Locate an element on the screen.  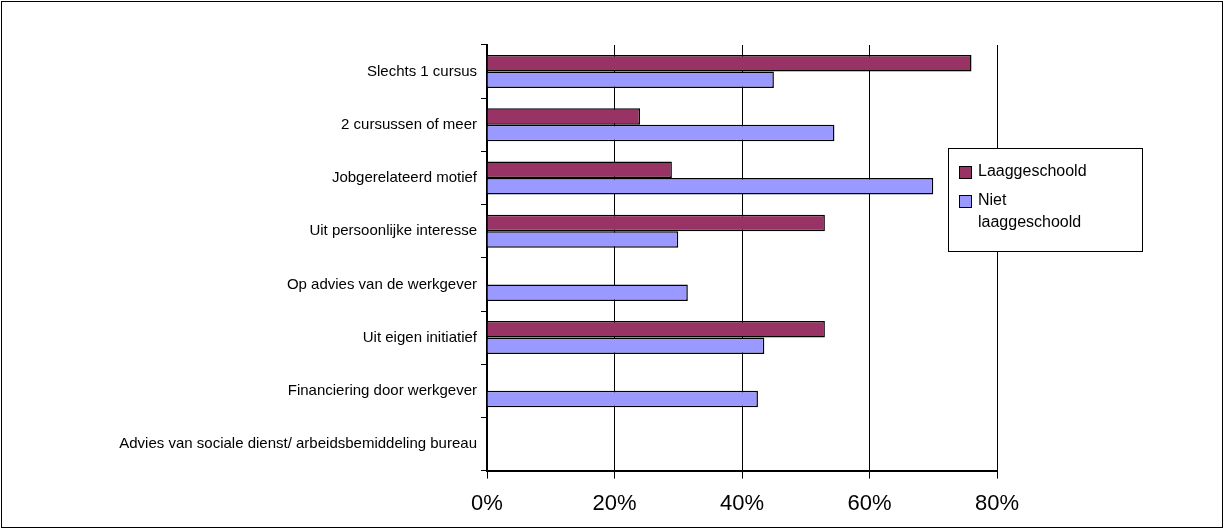
y-tick-label: Advies van sociale dienst/ arbeidsbemiddeling bureau is located at coordinates (298, 443).